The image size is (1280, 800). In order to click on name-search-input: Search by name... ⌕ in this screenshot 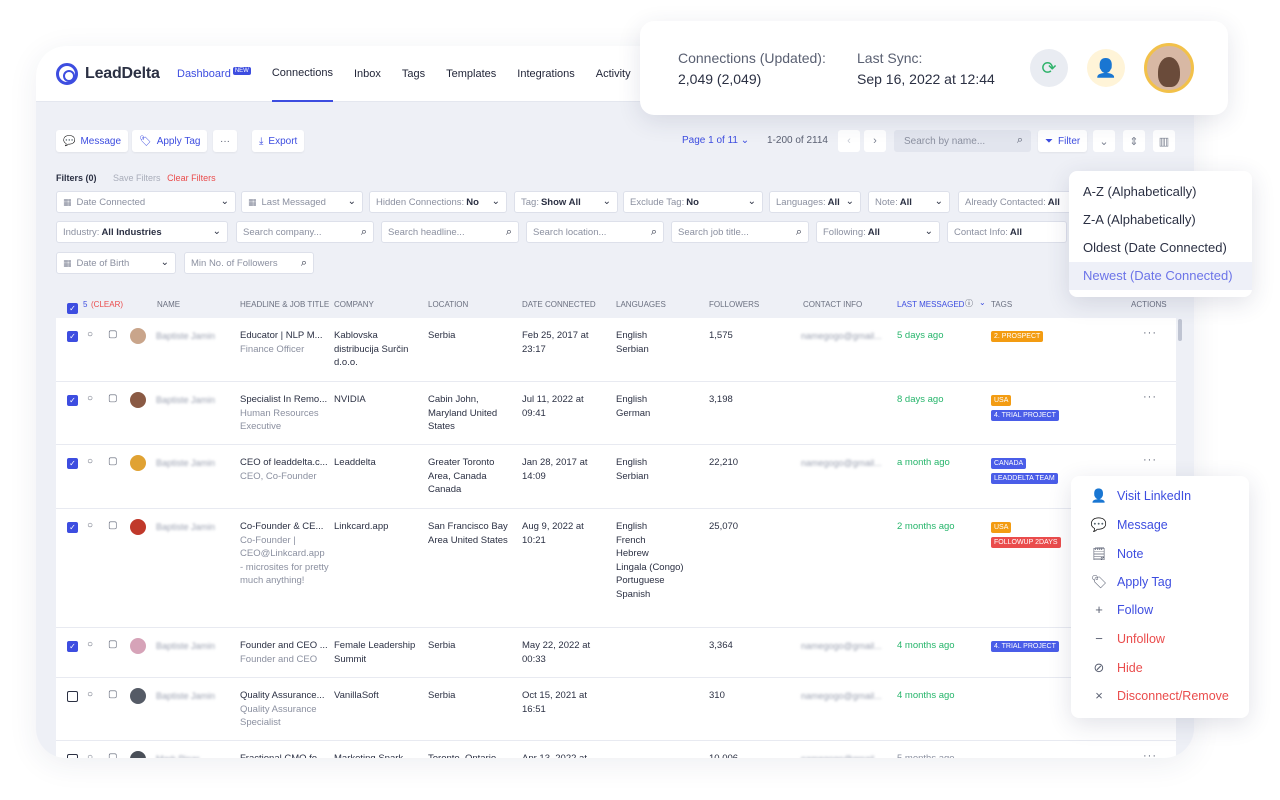, I will do `click(962, 141)`.